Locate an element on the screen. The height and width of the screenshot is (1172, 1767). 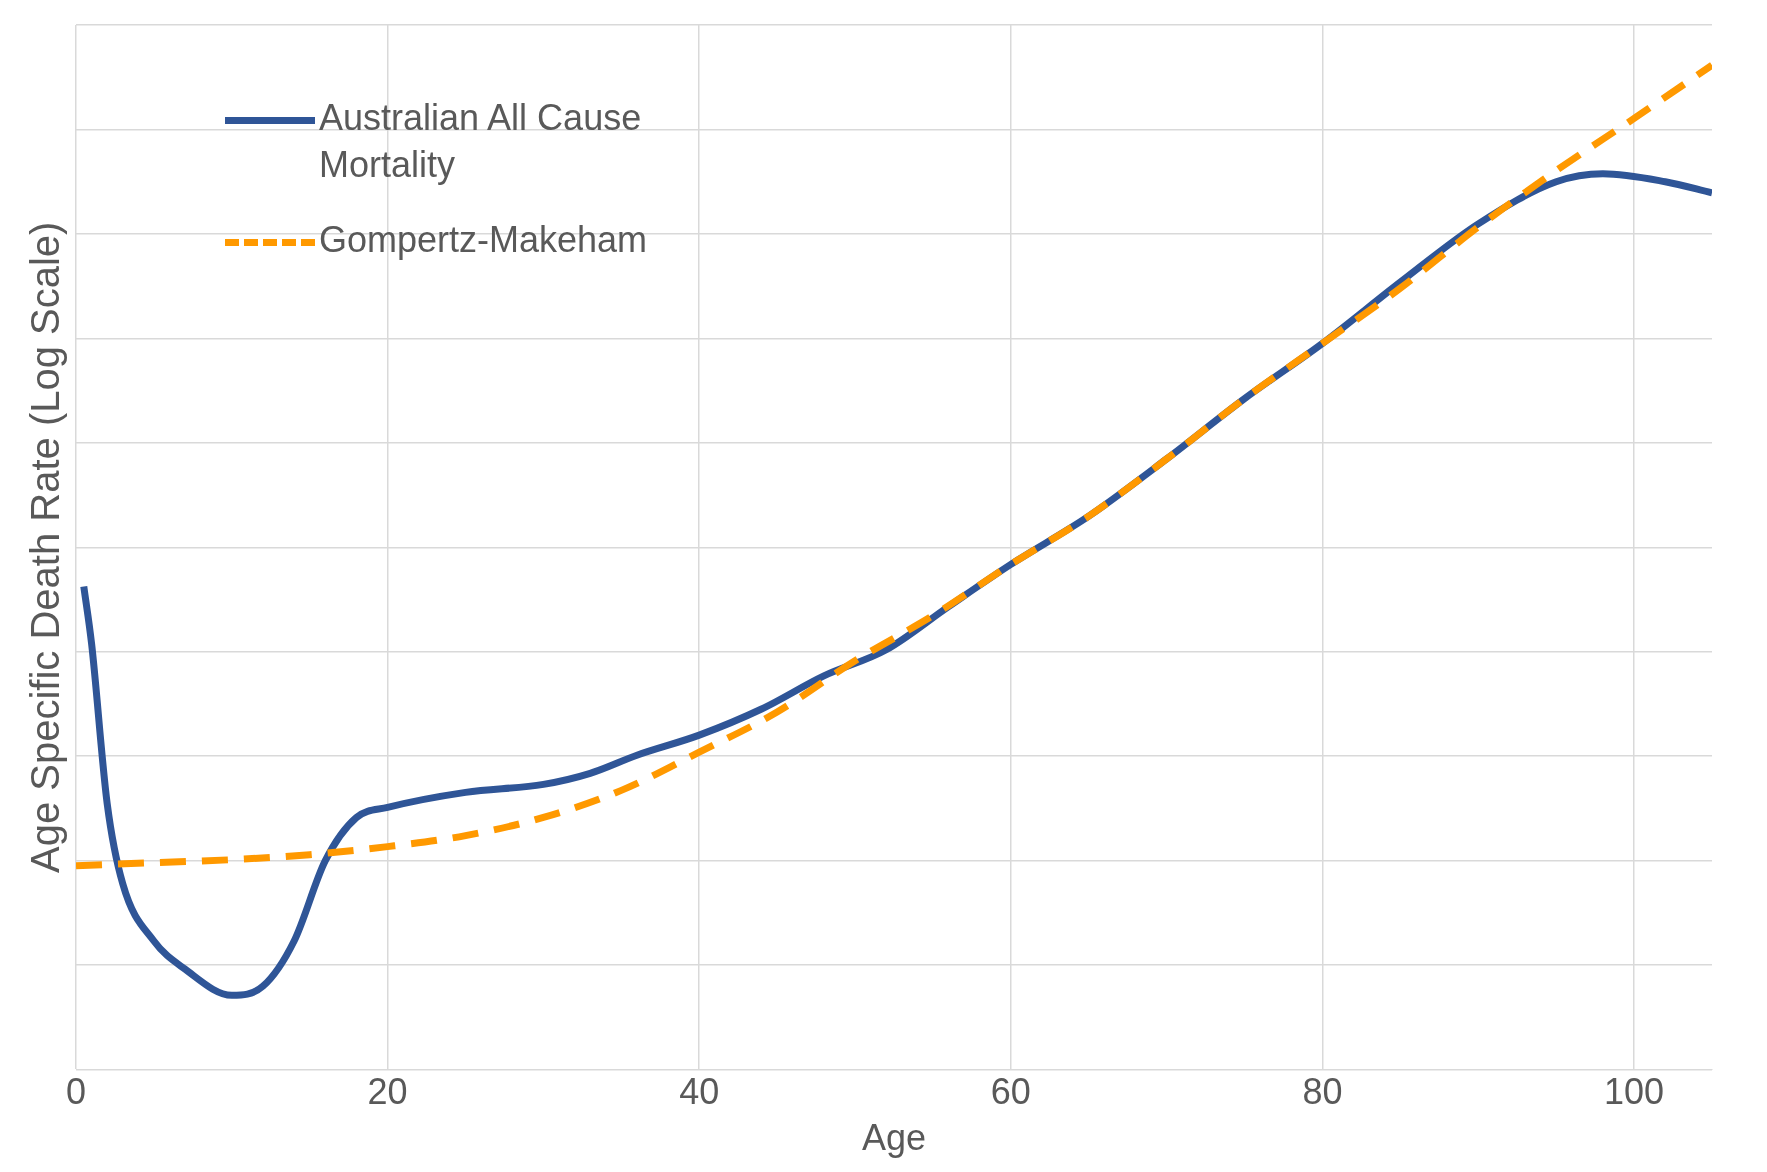
y-axis-title: Age Specific Death Rate (Log Scale) is located at coordinates (45, 547).